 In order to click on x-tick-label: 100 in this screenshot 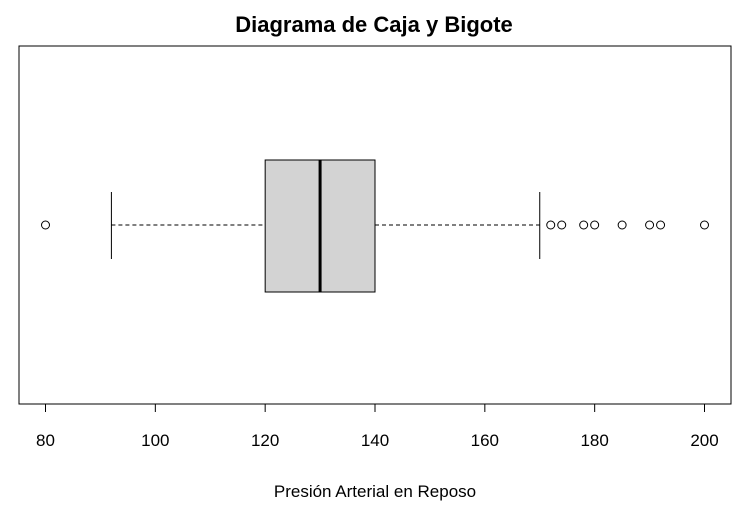, I will do `click(155, 440)`.